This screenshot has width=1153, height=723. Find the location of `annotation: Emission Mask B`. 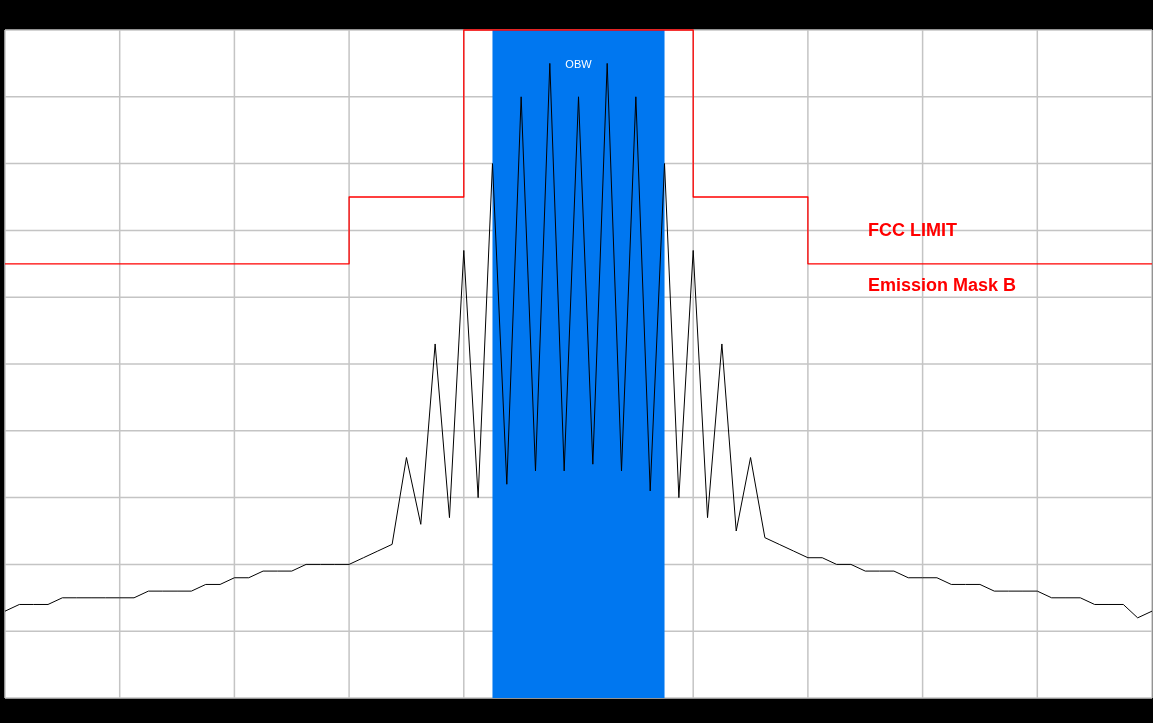

annotation: Emission Mask B is located at coordinates (942, 285).